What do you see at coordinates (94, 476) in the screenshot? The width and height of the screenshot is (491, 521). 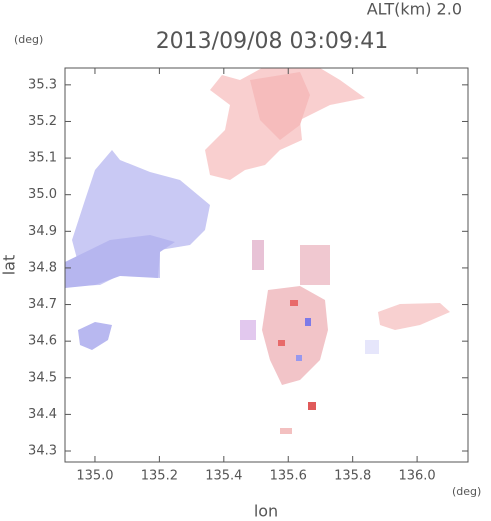 I see `x-tick-label: 135.0` at bounding box center [94, 476].